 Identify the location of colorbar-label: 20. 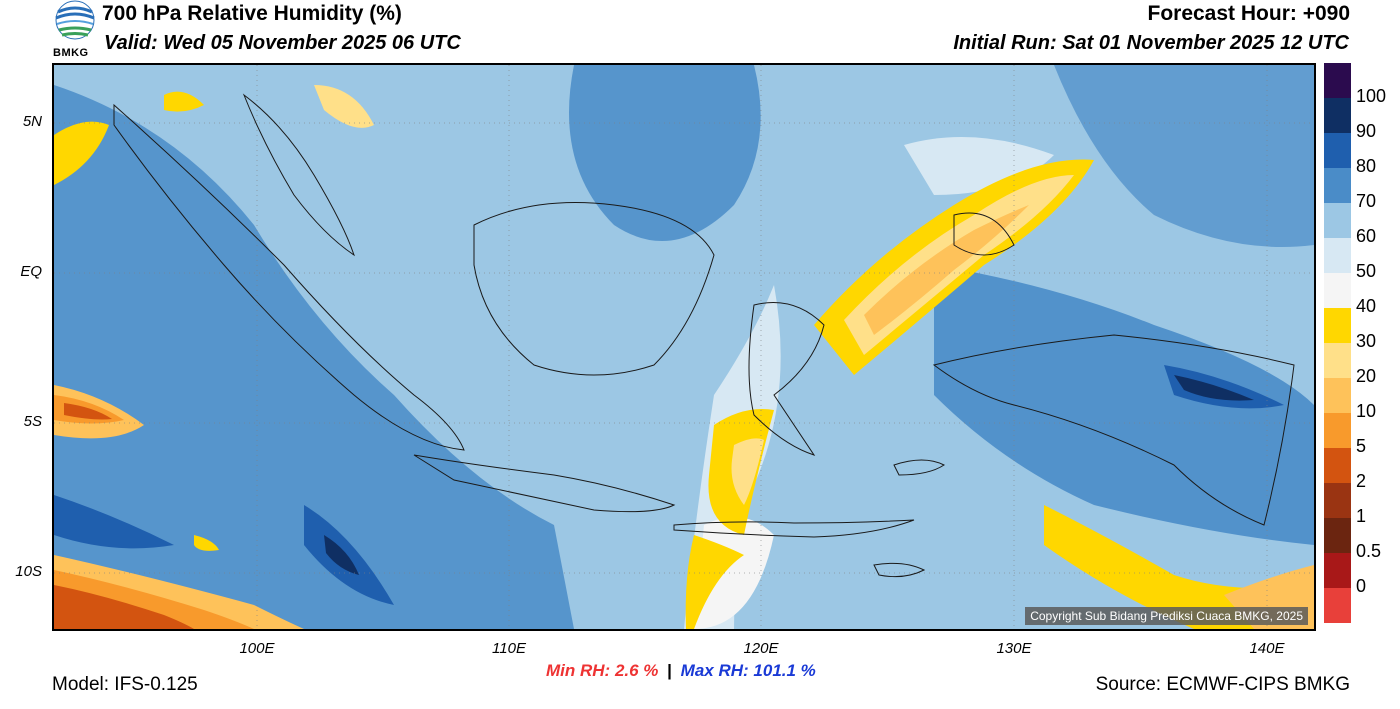
(1366, 376).